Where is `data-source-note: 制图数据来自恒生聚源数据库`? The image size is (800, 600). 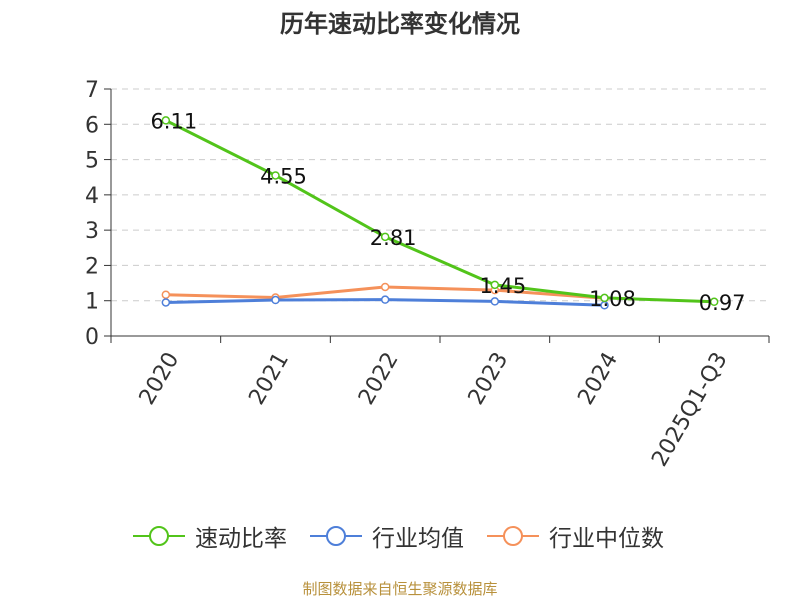 data-source-note: 制图数据来自恒生聚源数据库 is located at coordinates (400, 589).